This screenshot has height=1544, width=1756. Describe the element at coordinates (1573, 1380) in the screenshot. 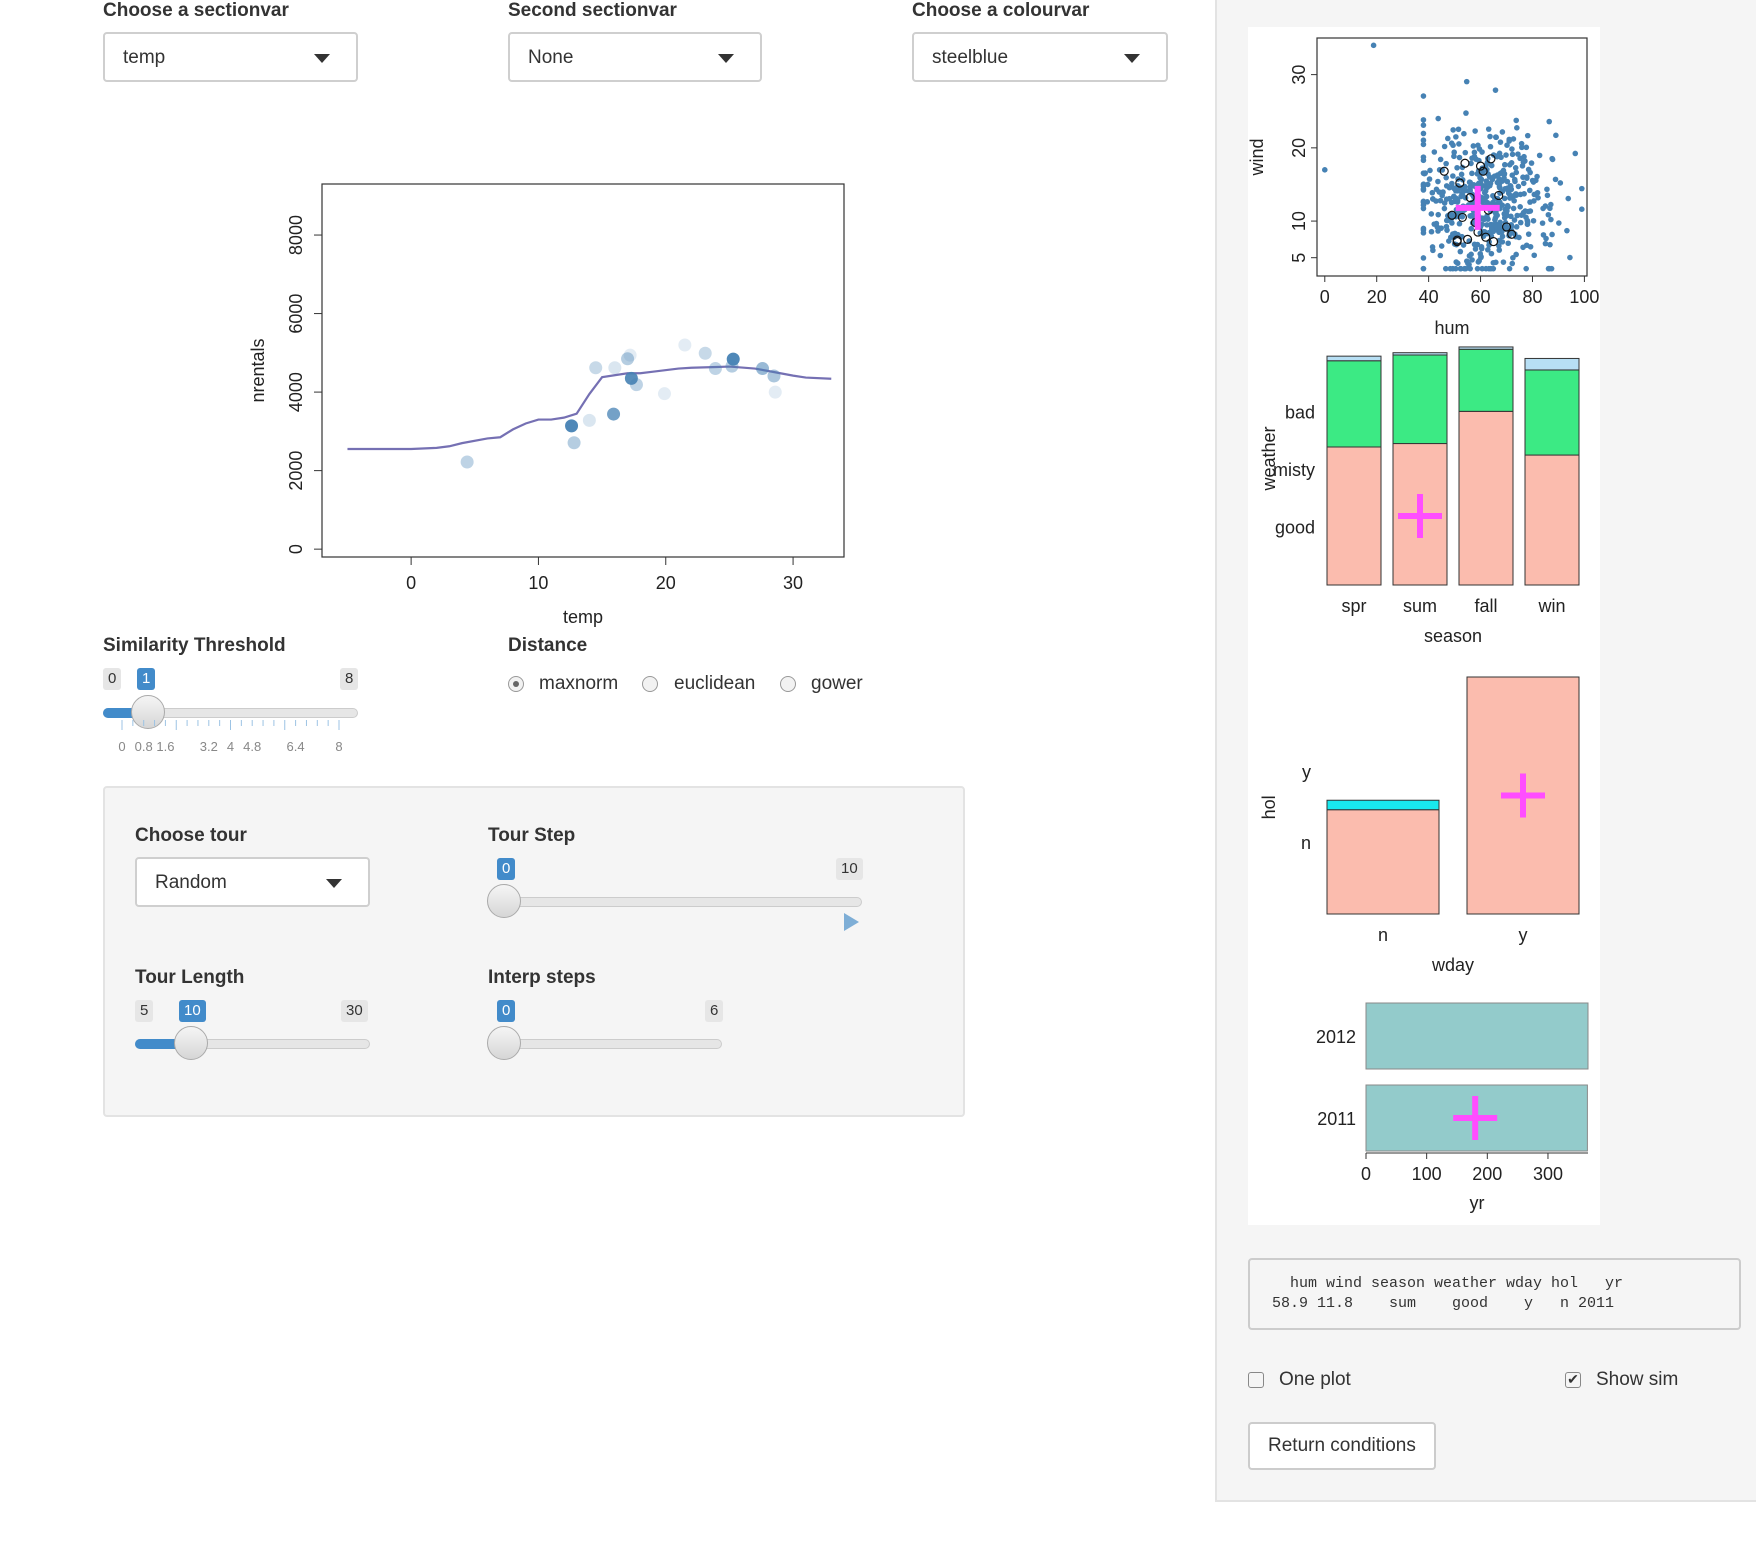

I see `show-sim-checkbox: ✔` at that location.